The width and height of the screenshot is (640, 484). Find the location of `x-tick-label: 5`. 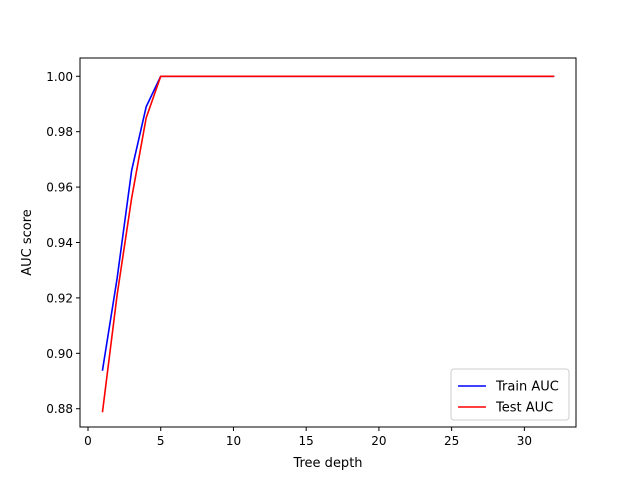

x-tick-label: 5 is located at coordinates (161, 441).